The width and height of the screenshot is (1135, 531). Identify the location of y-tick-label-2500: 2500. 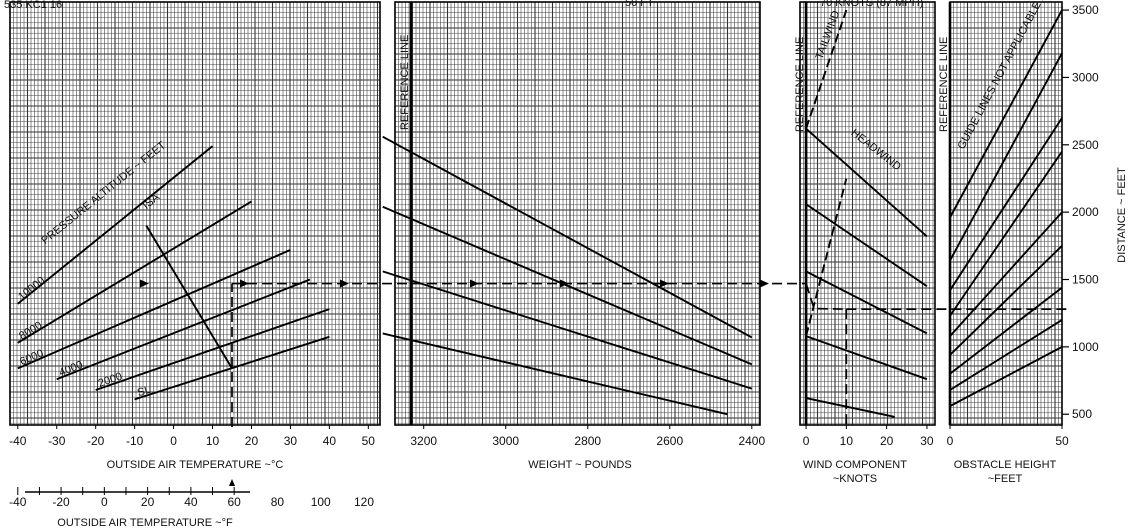
(1085, 145).